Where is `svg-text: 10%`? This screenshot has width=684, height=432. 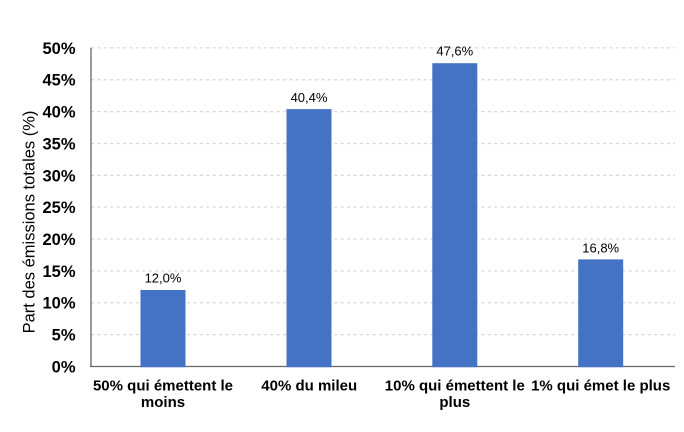
svg-text: 10% is located at coordinates (58, 304).